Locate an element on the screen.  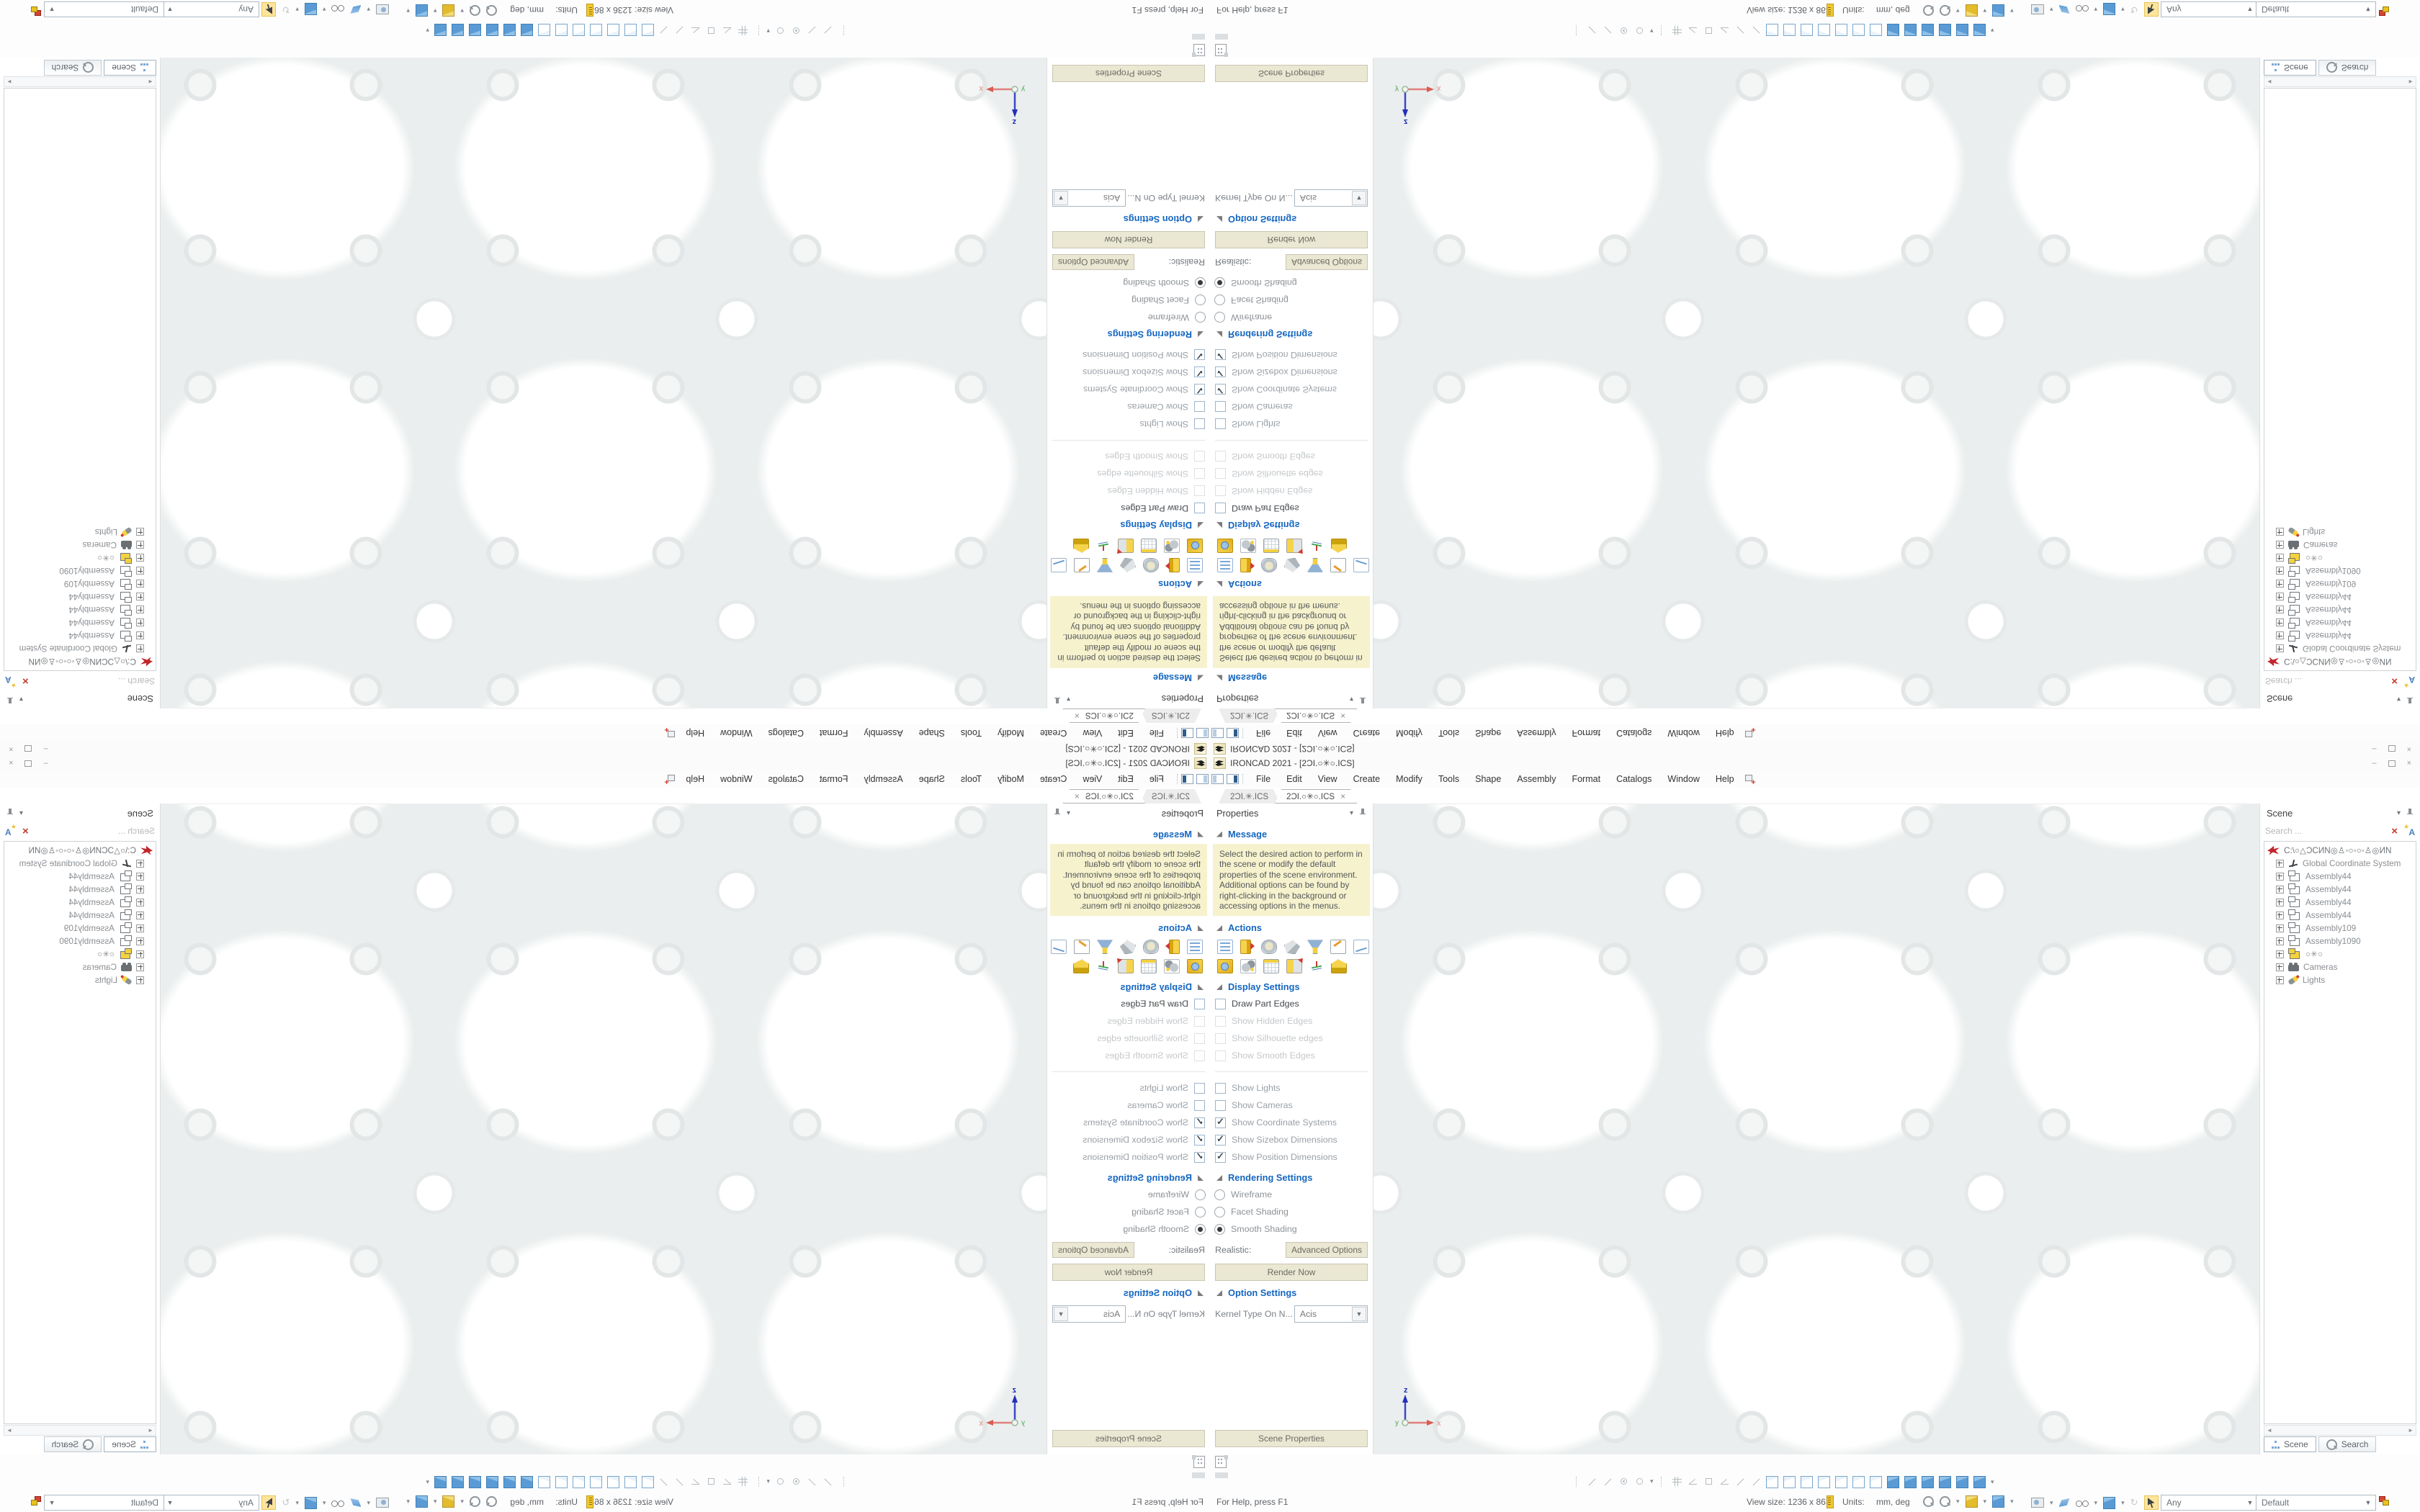
window-layout-alt-icon is located at coordinates (1233, 733).